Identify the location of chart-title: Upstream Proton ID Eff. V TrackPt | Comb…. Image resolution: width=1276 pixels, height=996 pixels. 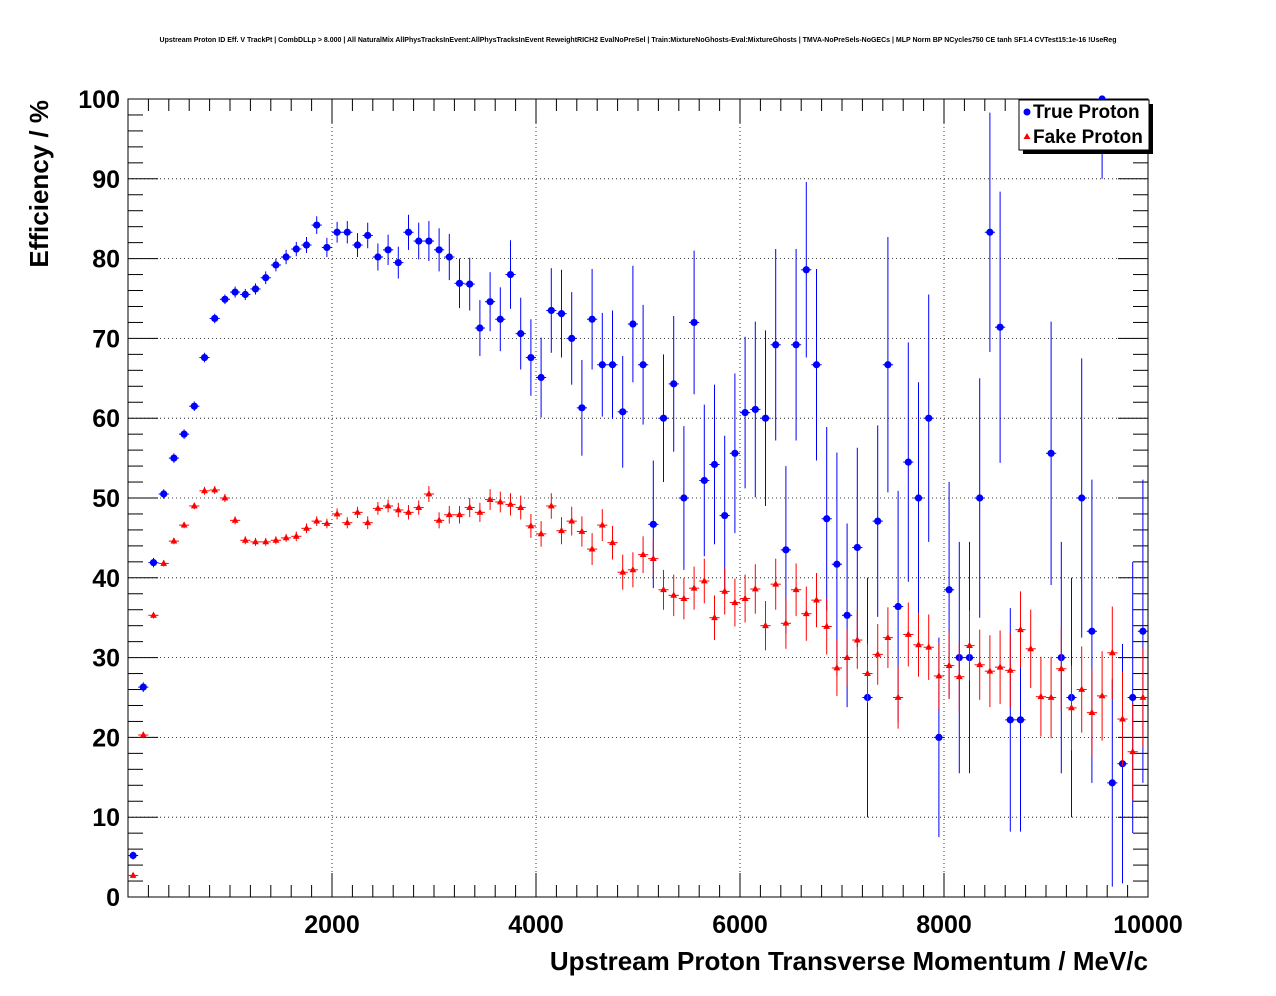
(638, 40).